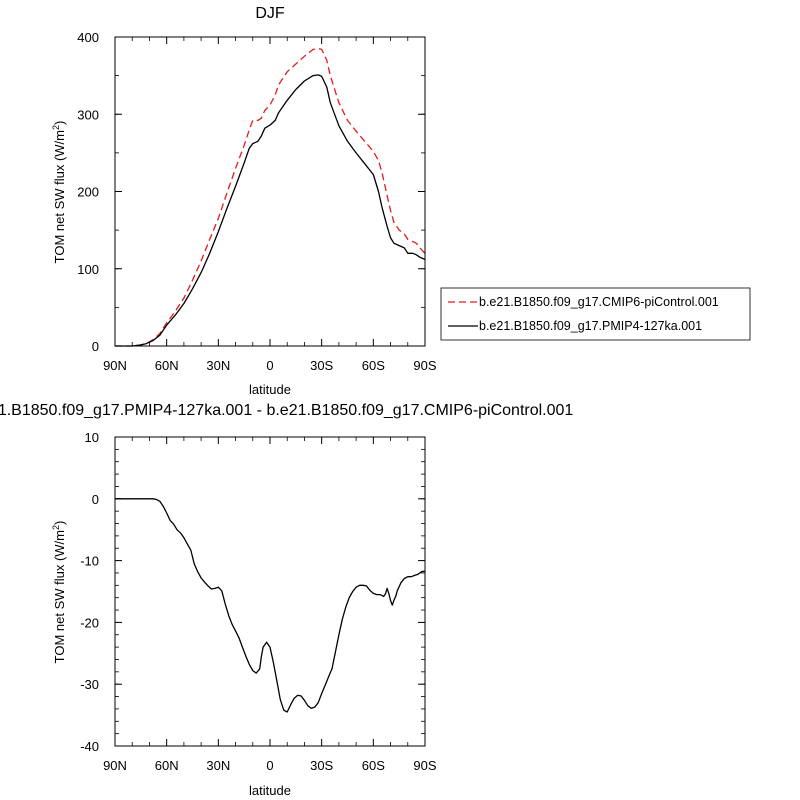 Image resolution: width=800 pixels, height=800 pixels. What do you see at coordinates (88, 114) in the screenshot?
I see `top-y-tick-label: 300` at bounding box center [88, 114].